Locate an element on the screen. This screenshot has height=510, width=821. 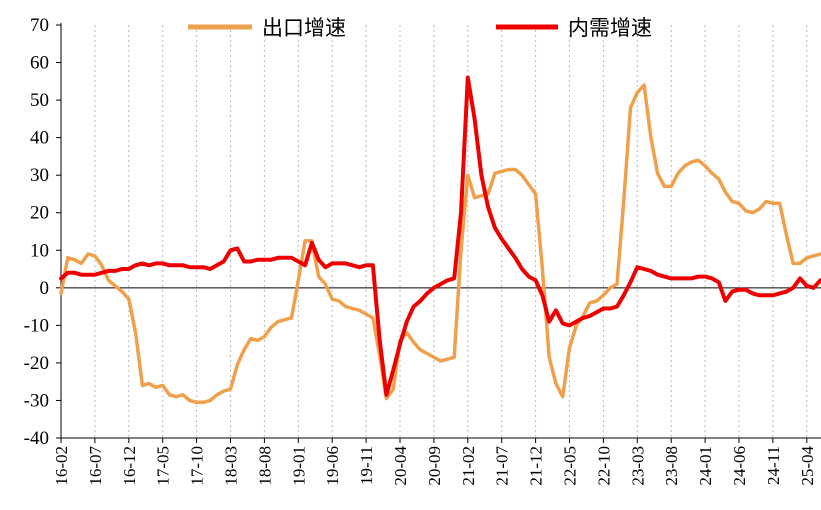
y-tick-label: 30 is located at coordinates (39, 175).